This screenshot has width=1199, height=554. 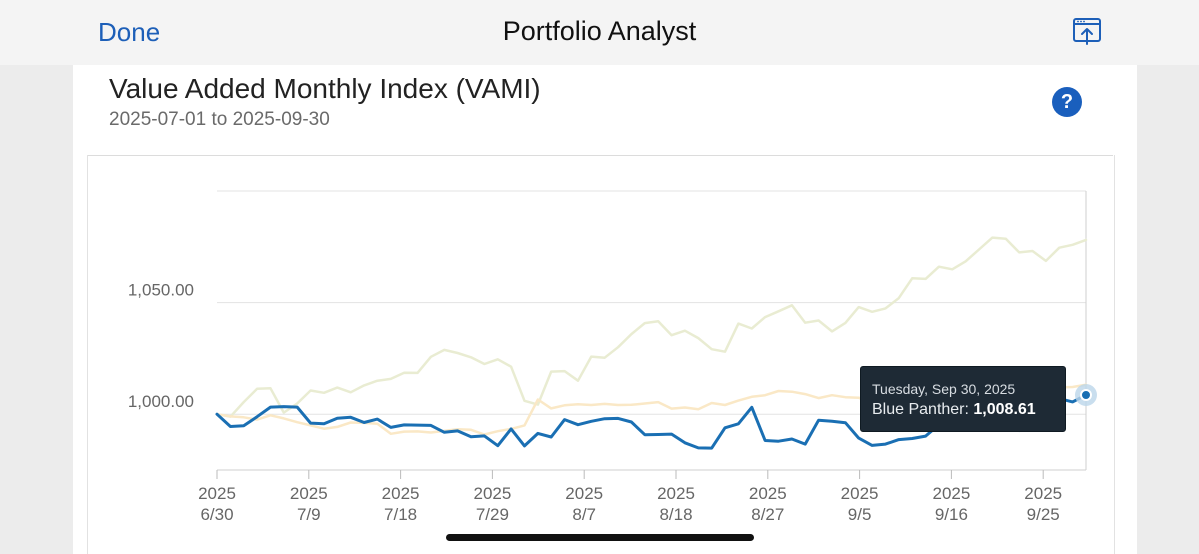 I want to click on x-tick-date: 7/18, so click(x=400, y=514).